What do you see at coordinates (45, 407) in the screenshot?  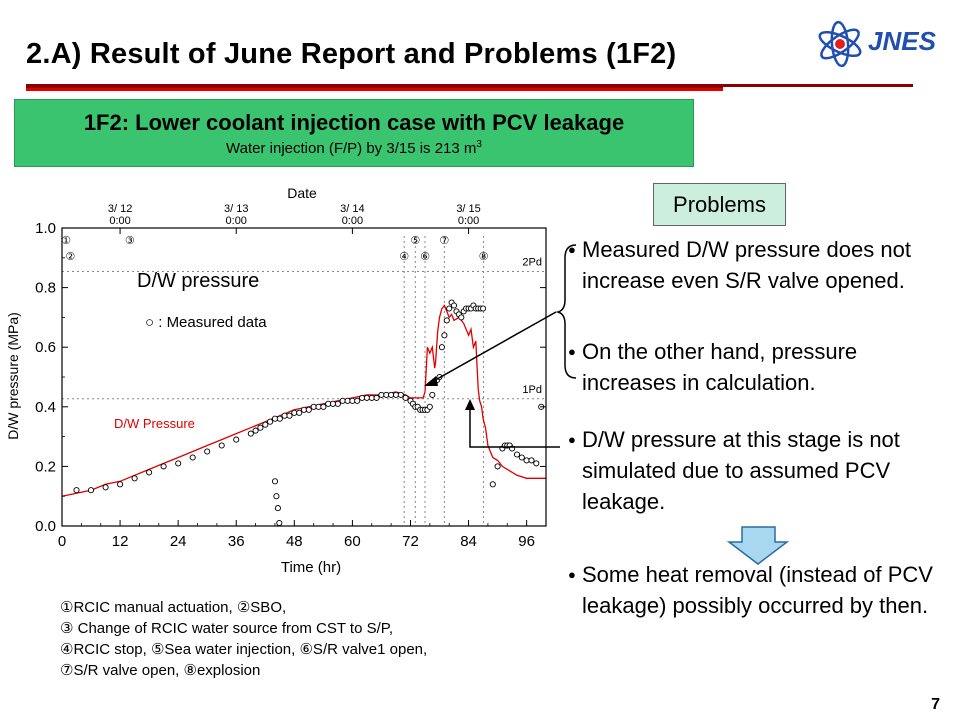 I see `y-tick-label: 0.4` at bounding box center [45, 407].